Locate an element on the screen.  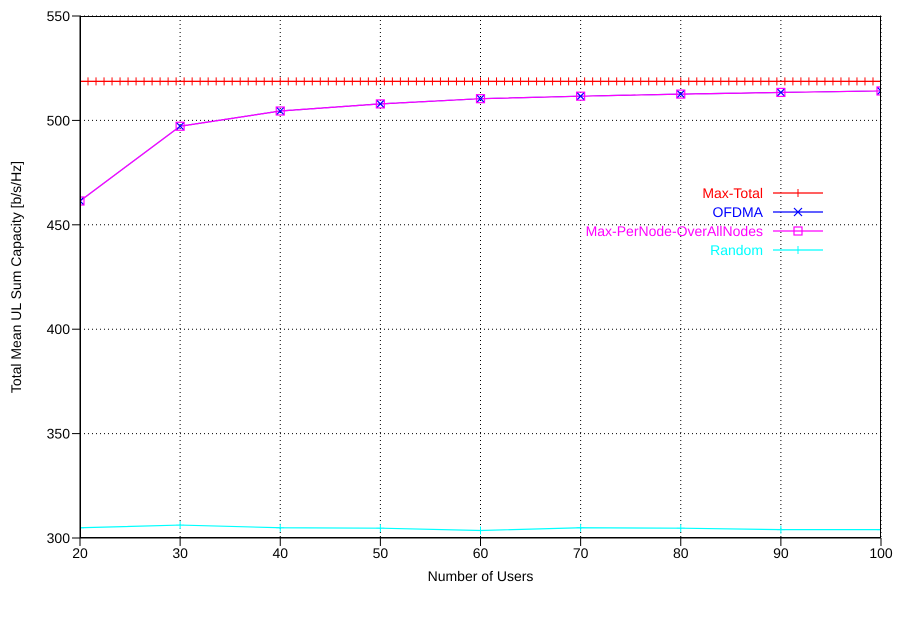
x-tick-label: 20 is located at coordinates (80, 552).